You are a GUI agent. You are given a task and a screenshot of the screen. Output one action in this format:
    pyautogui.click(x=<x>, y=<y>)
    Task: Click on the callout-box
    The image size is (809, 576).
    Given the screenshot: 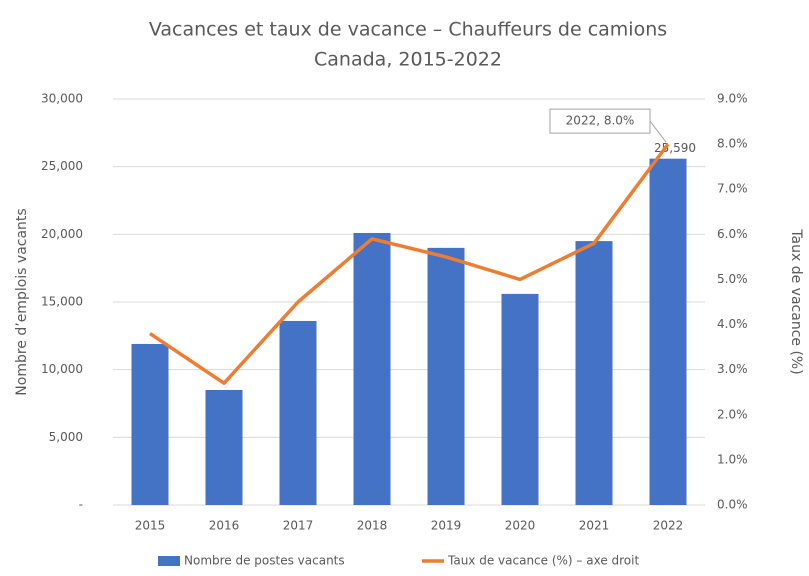 What is the action you would take?
    pyautogui.click(x=600, y=121)
    